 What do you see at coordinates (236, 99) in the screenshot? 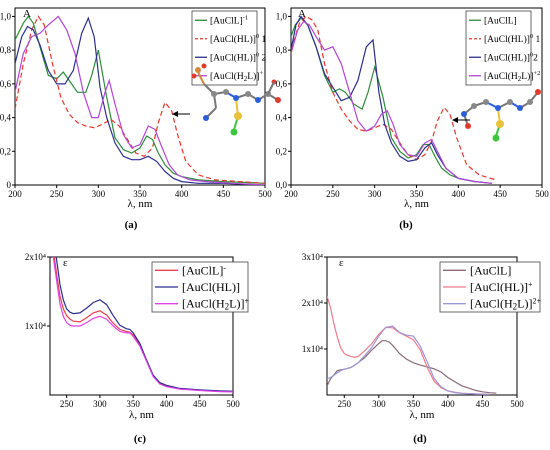
I see `molecule-illustration-a` at bounding box center [236, 99].